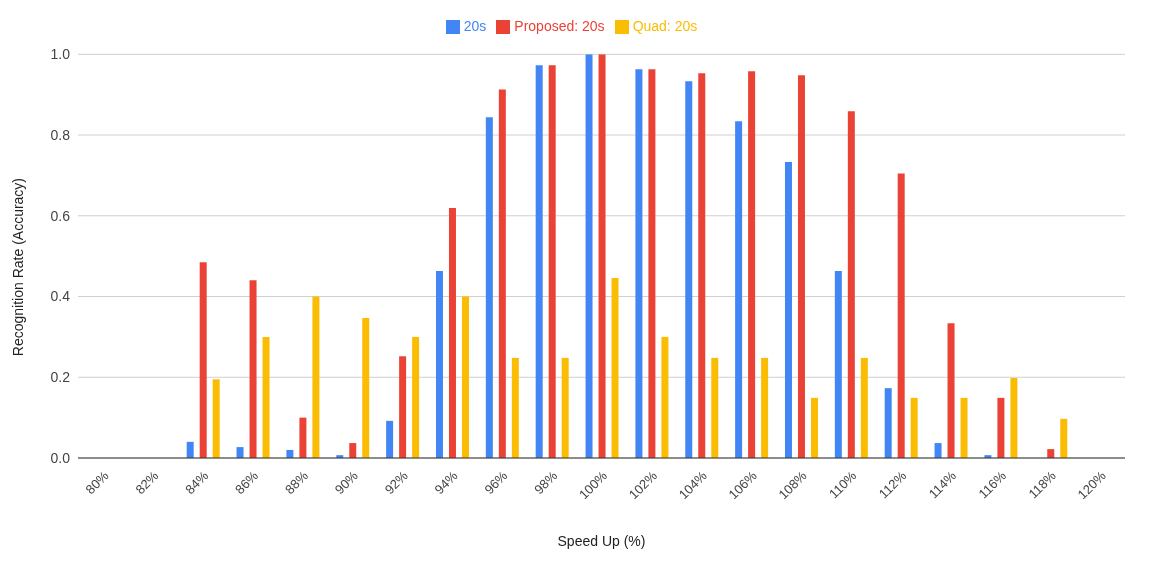  Describe the element at coordinates (665, 26) in the screenshot. I see `legend-label: Quad: 20s` at that location.